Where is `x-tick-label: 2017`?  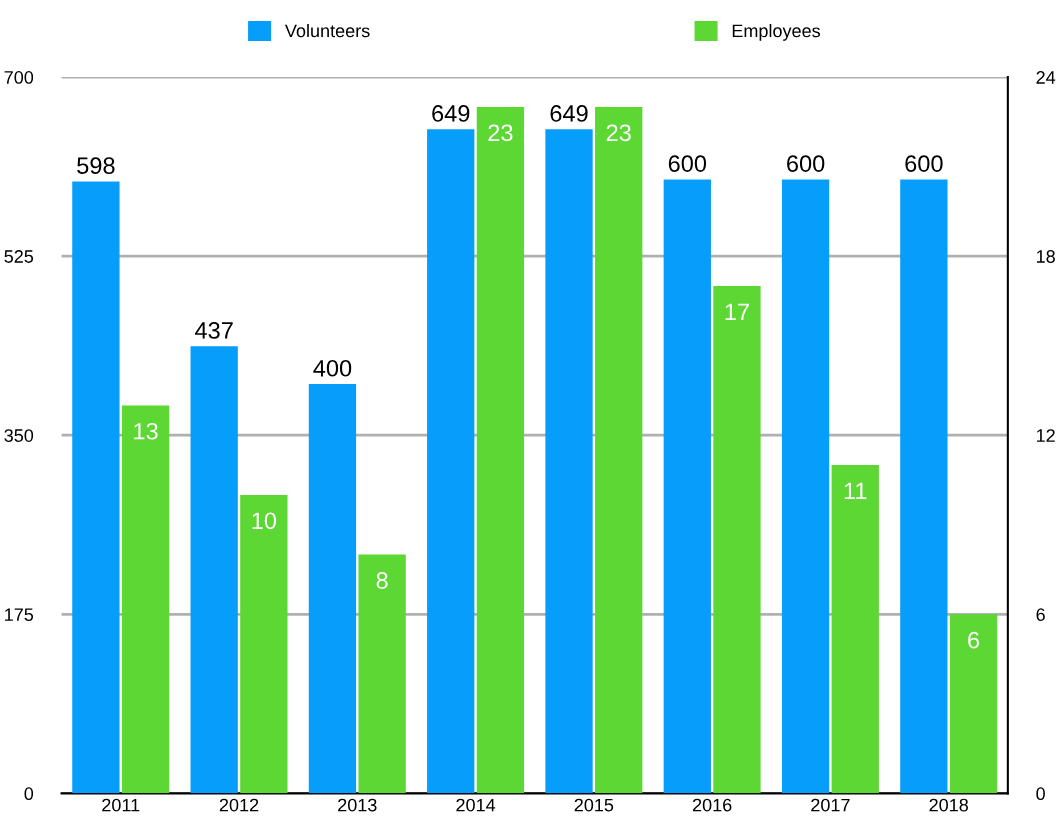
x-tick-label: 2017 is located at coordinates (830, 805).